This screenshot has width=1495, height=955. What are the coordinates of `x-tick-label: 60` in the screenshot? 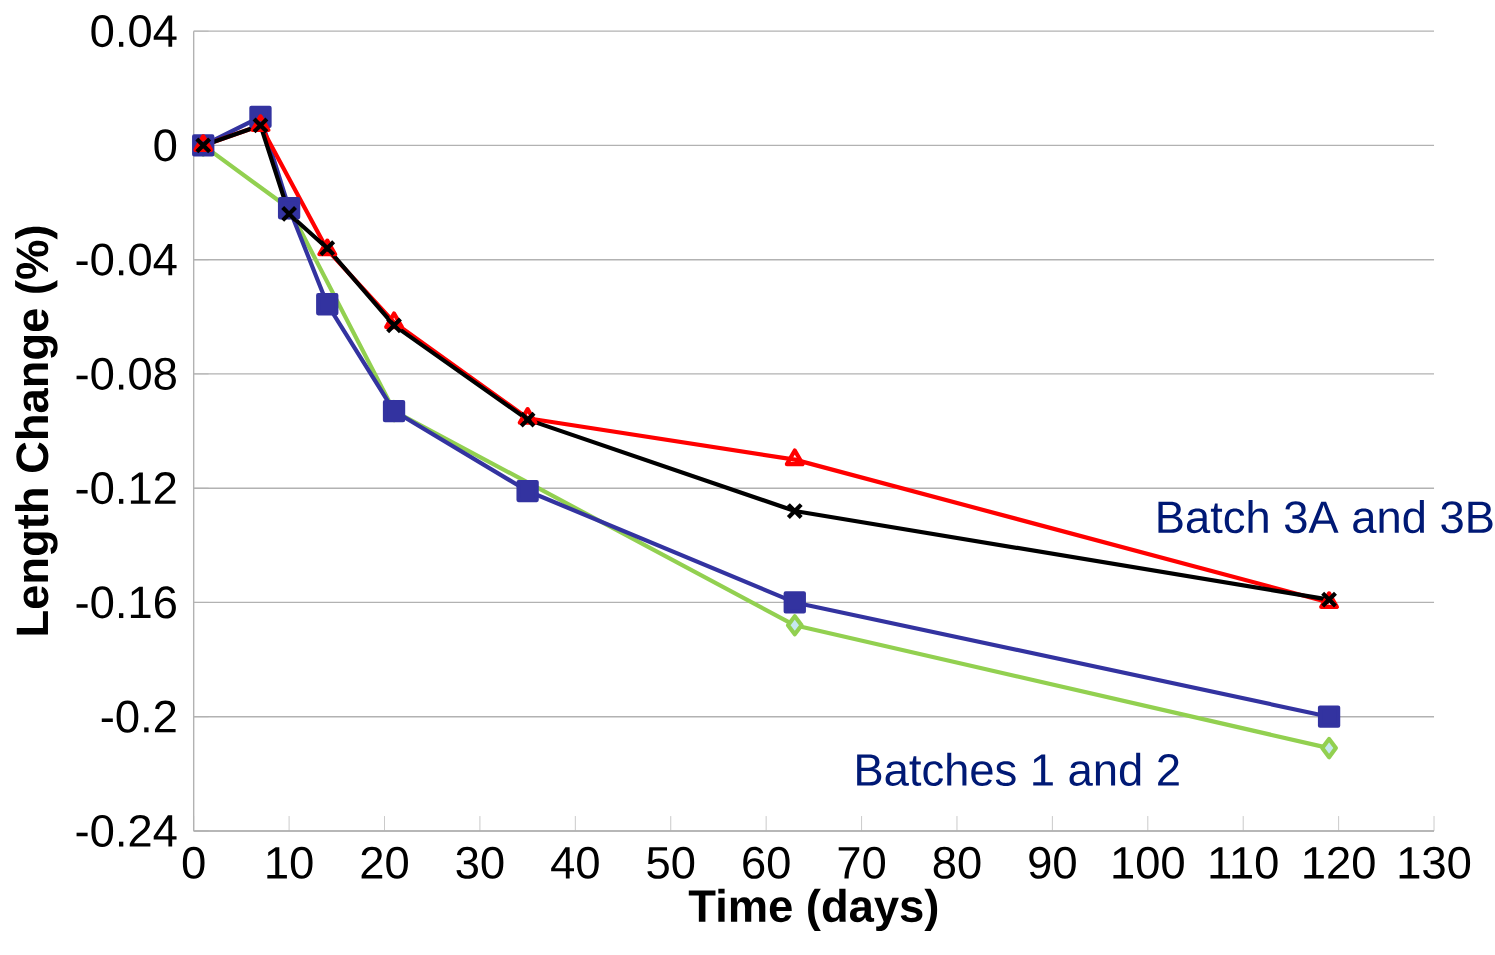 It's located at (766, 862).